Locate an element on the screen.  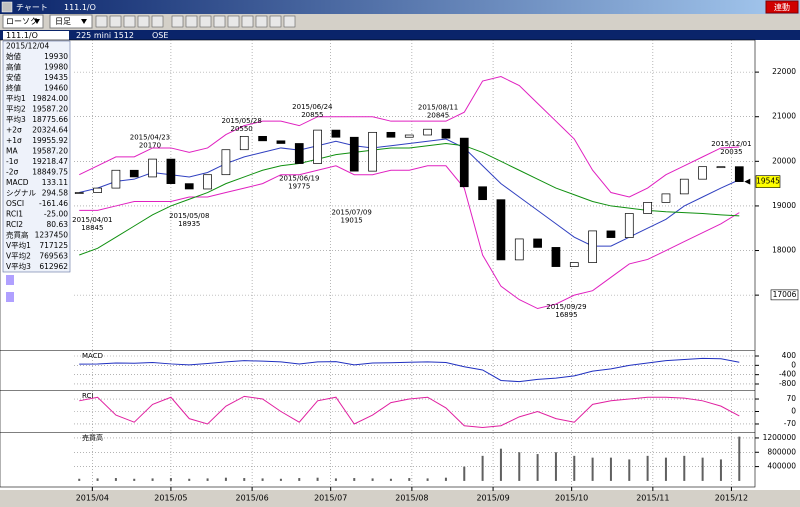
x-tick-label: 2015/06 is located at coordinates (251, 498).